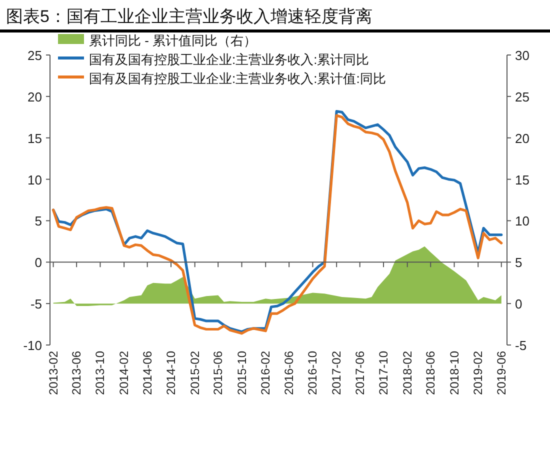  I want to click on x-tick-label: 2017-10, so click(383, 373).